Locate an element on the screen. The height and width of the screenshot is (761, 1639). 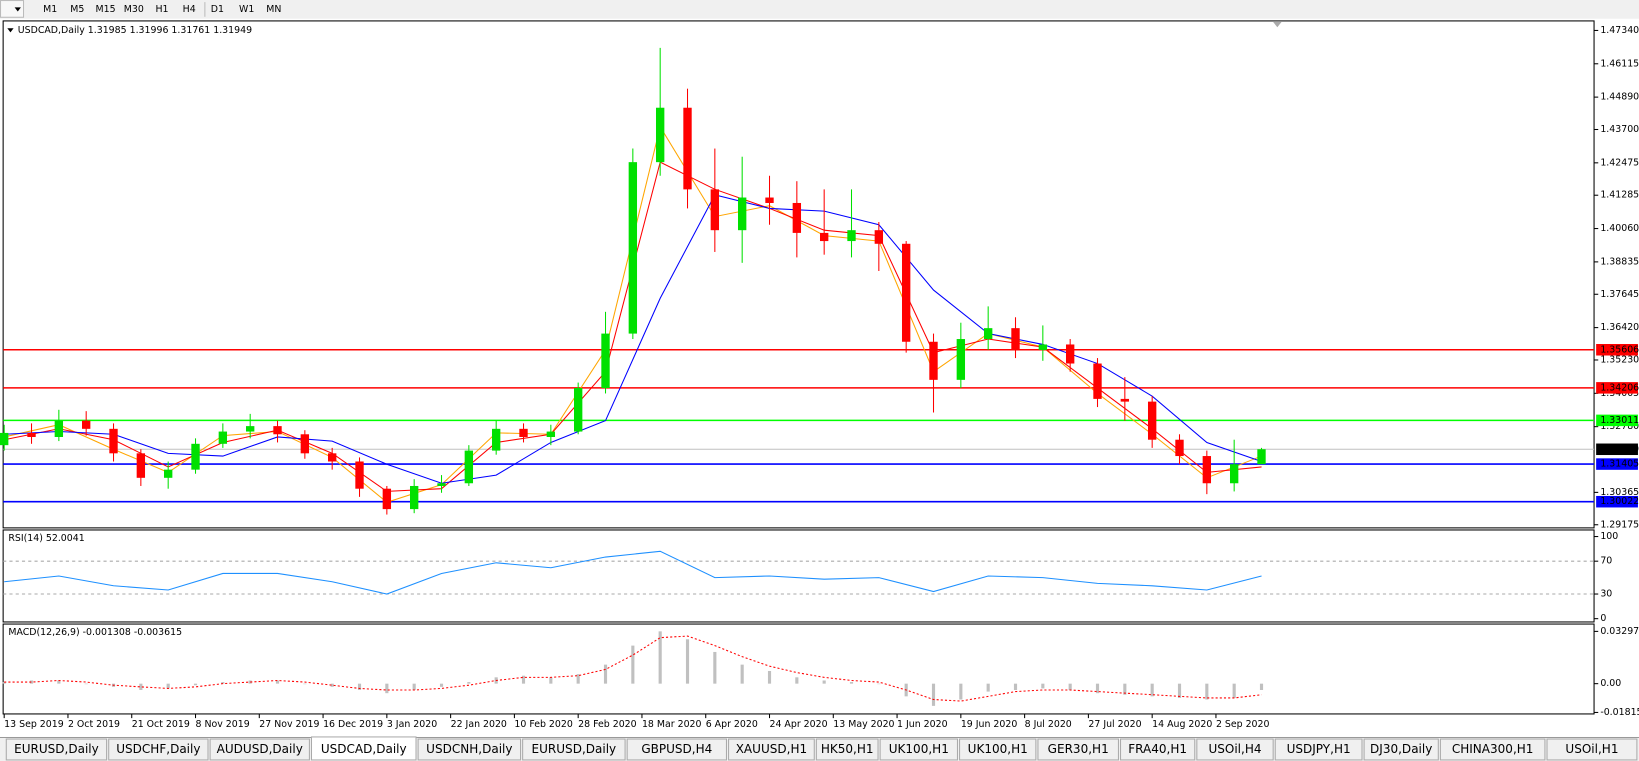
tab: USDJPY,H1 is located at coordinates (1318, 749).